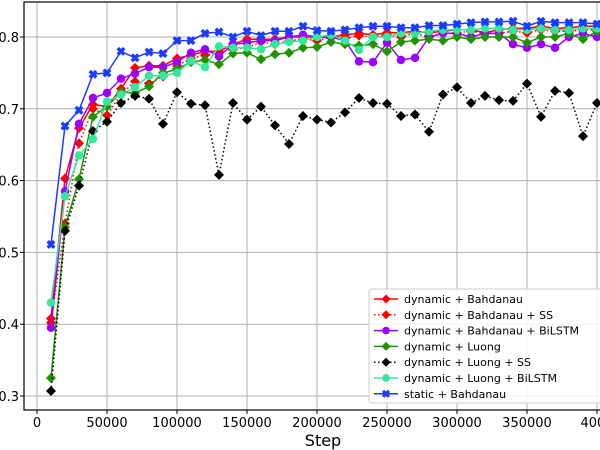 This screenshot has width=600, height=450. I want to click on legend-label: dynamic + Luong + SS, so click(467, 362).